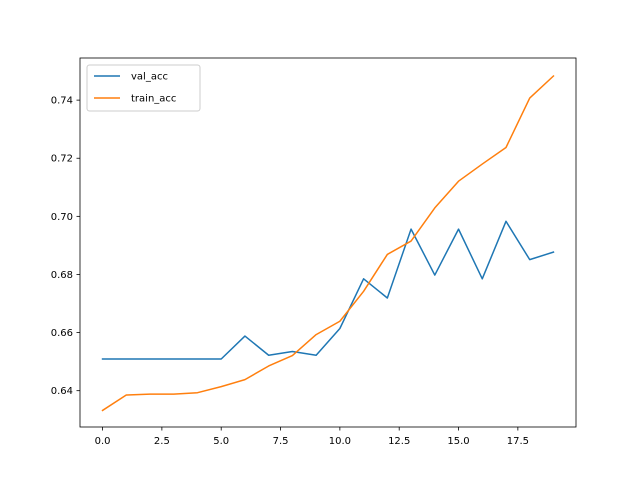  What do you see at coordinates (340, 441) in the screenshot?
I see `x-tick-label: 10.0` at bounding box center [340, 441].